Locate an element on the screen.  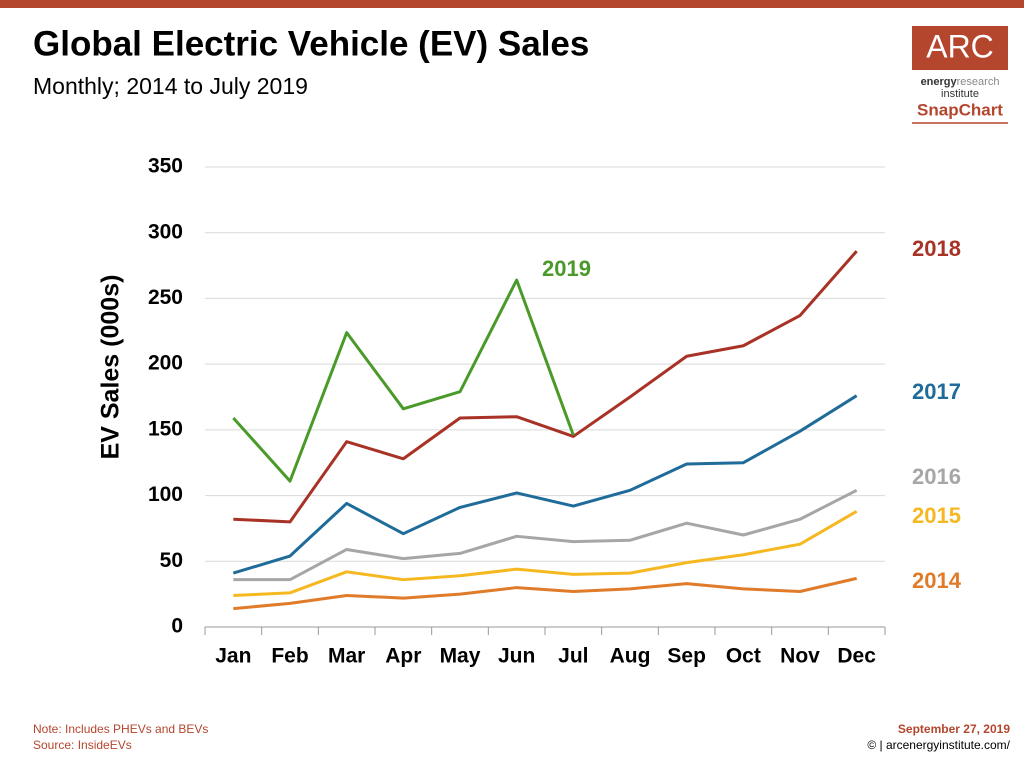
x-tick-label: Mar is located at coordinates (346, 656).